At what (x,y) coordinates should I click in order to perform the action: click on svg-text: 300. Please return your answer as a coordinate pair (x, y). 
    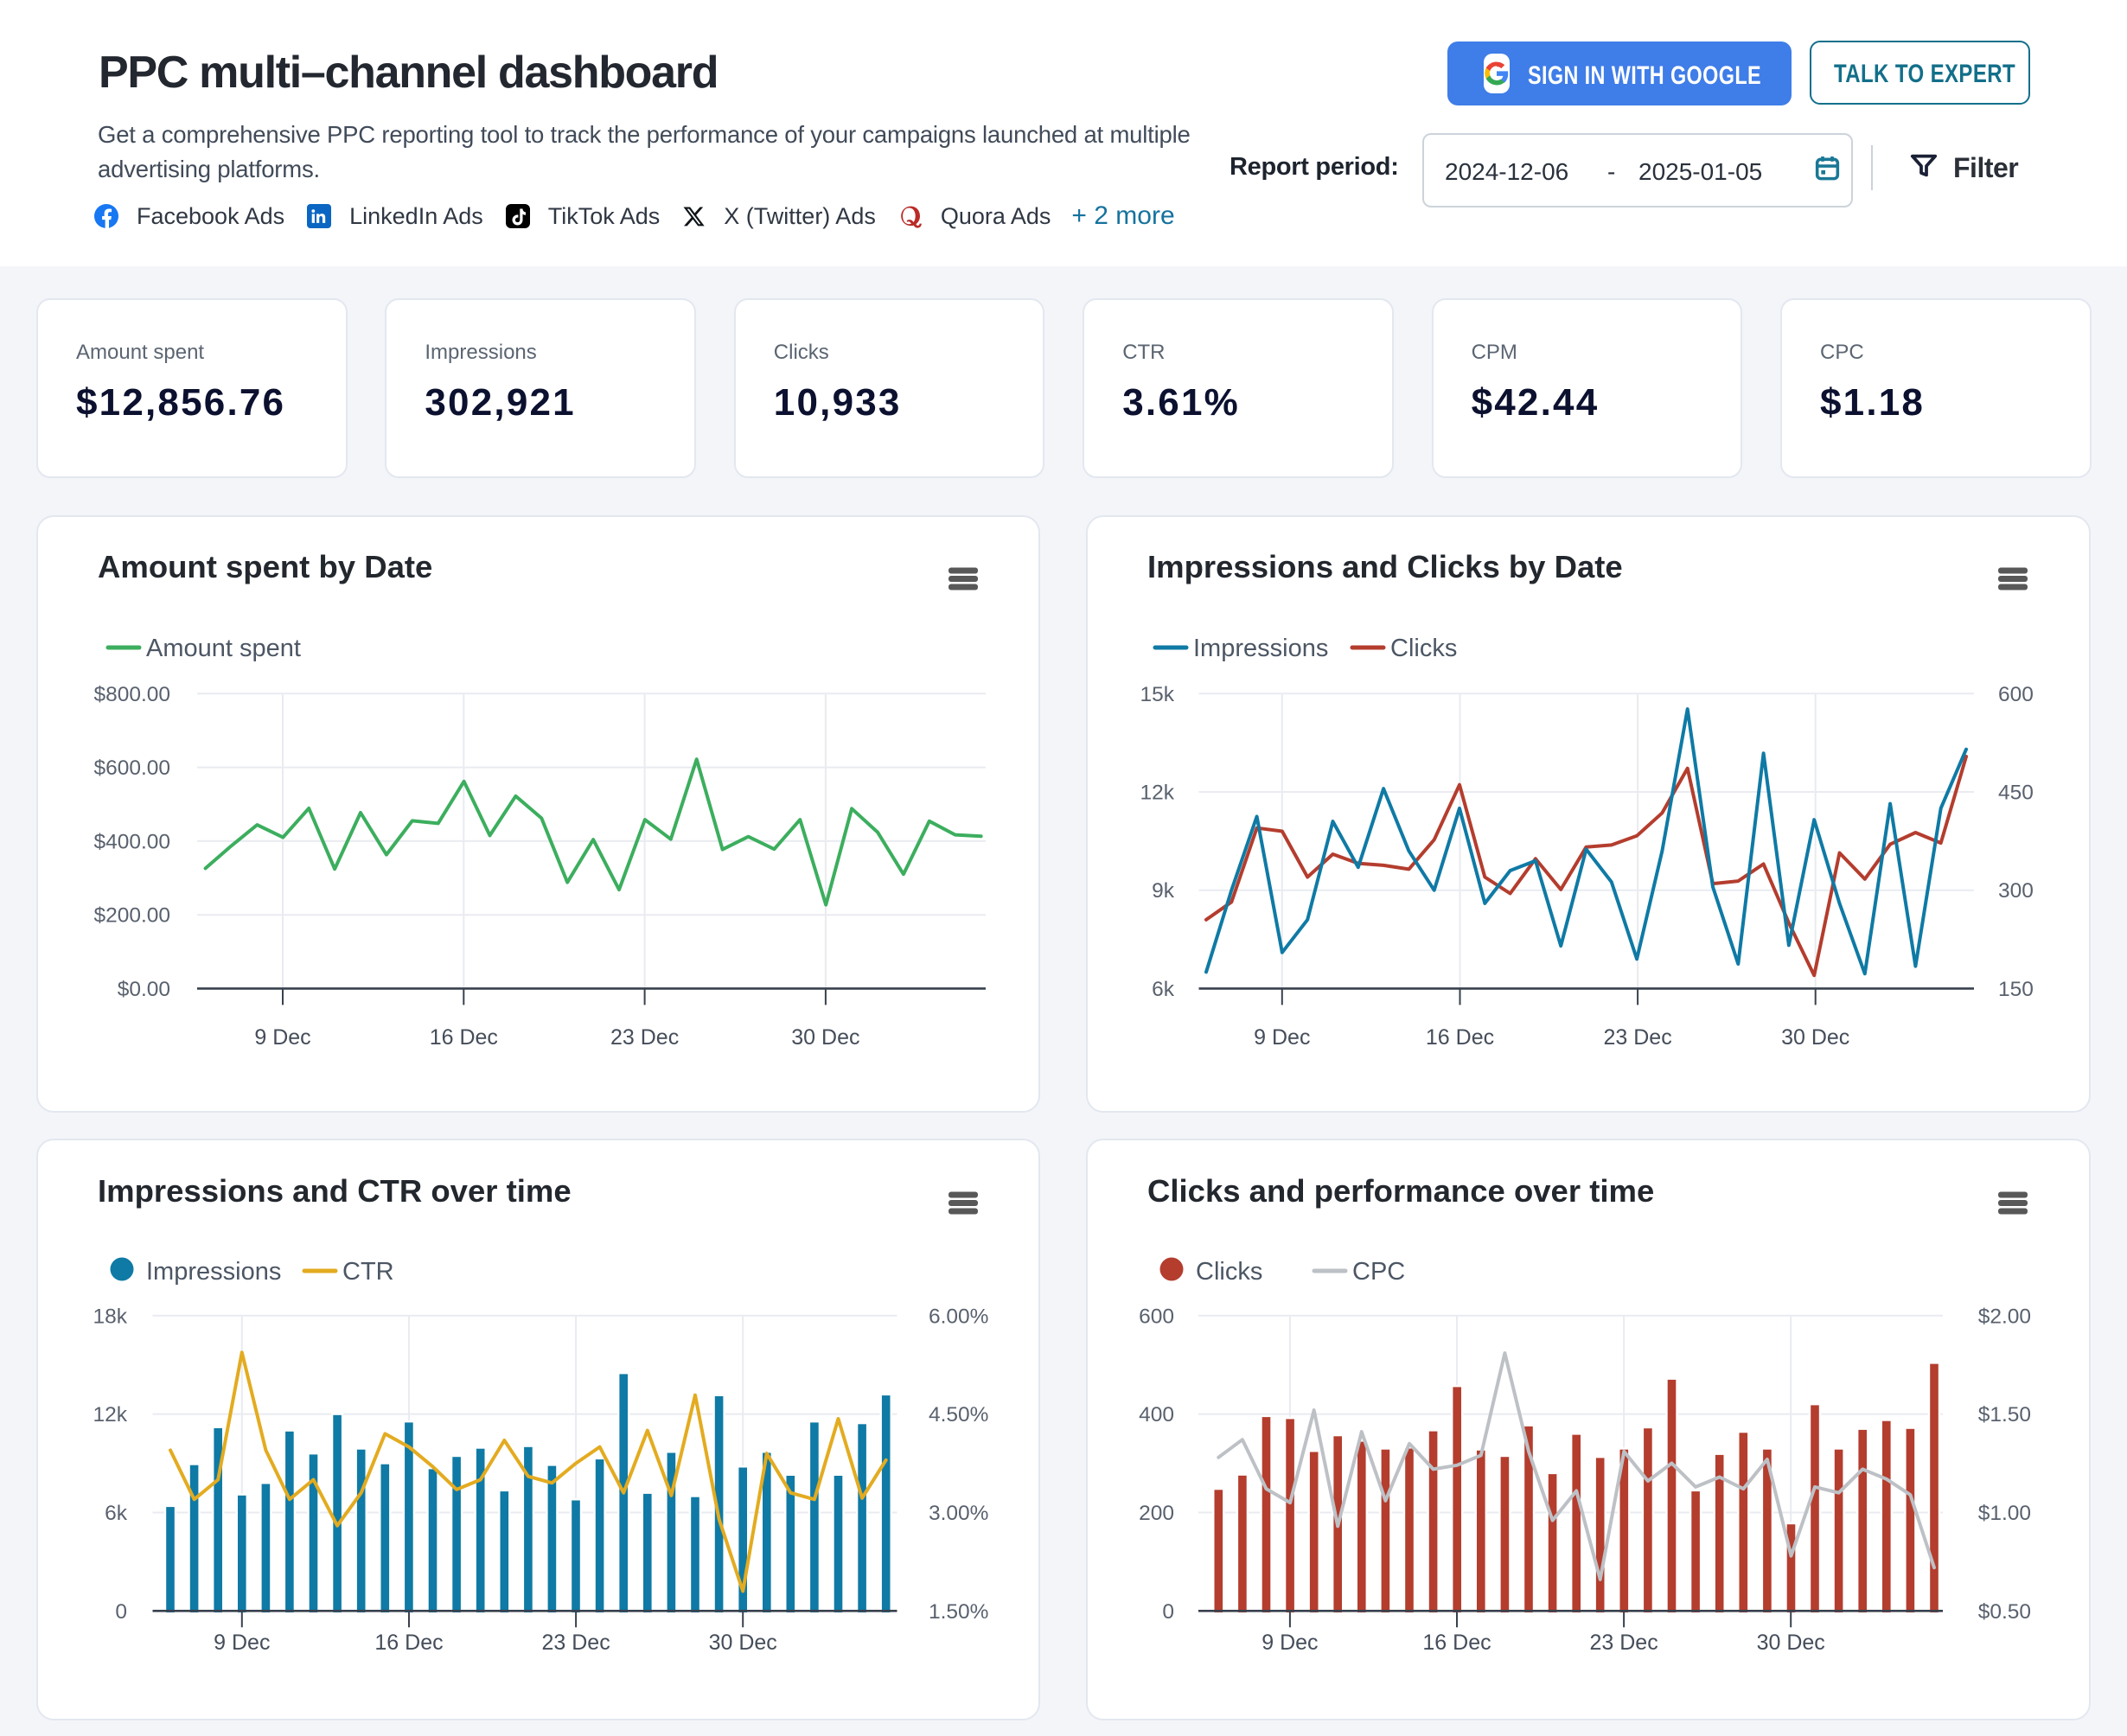
    Looking at the image, I should click on (2016, 891).